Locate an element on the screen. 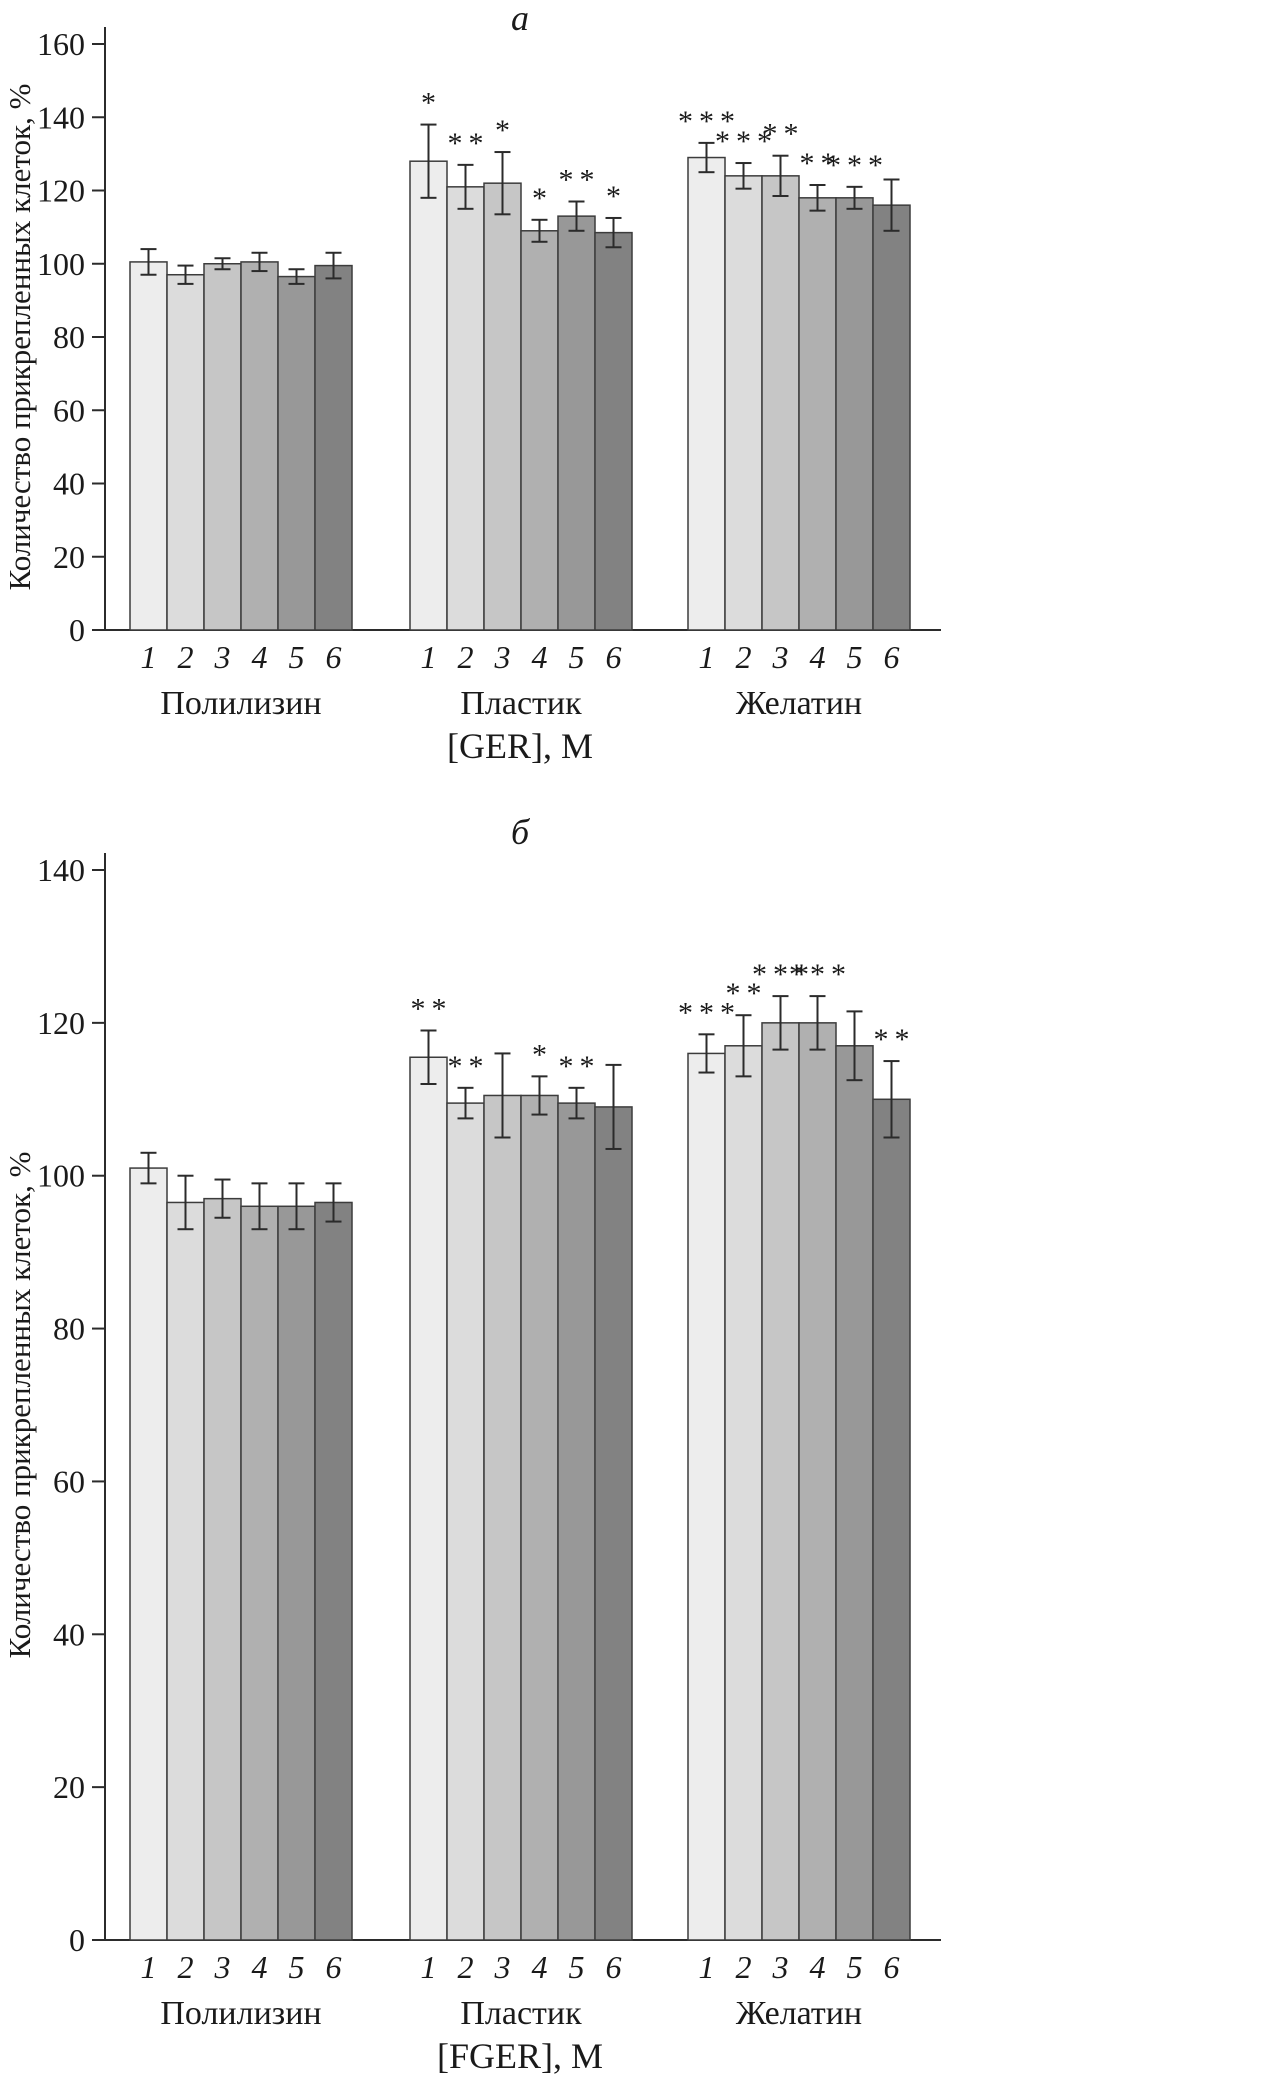 This screenshot has width=1285, height=2097. y-tick-label: 80 is located at coordinates (69, 1329).